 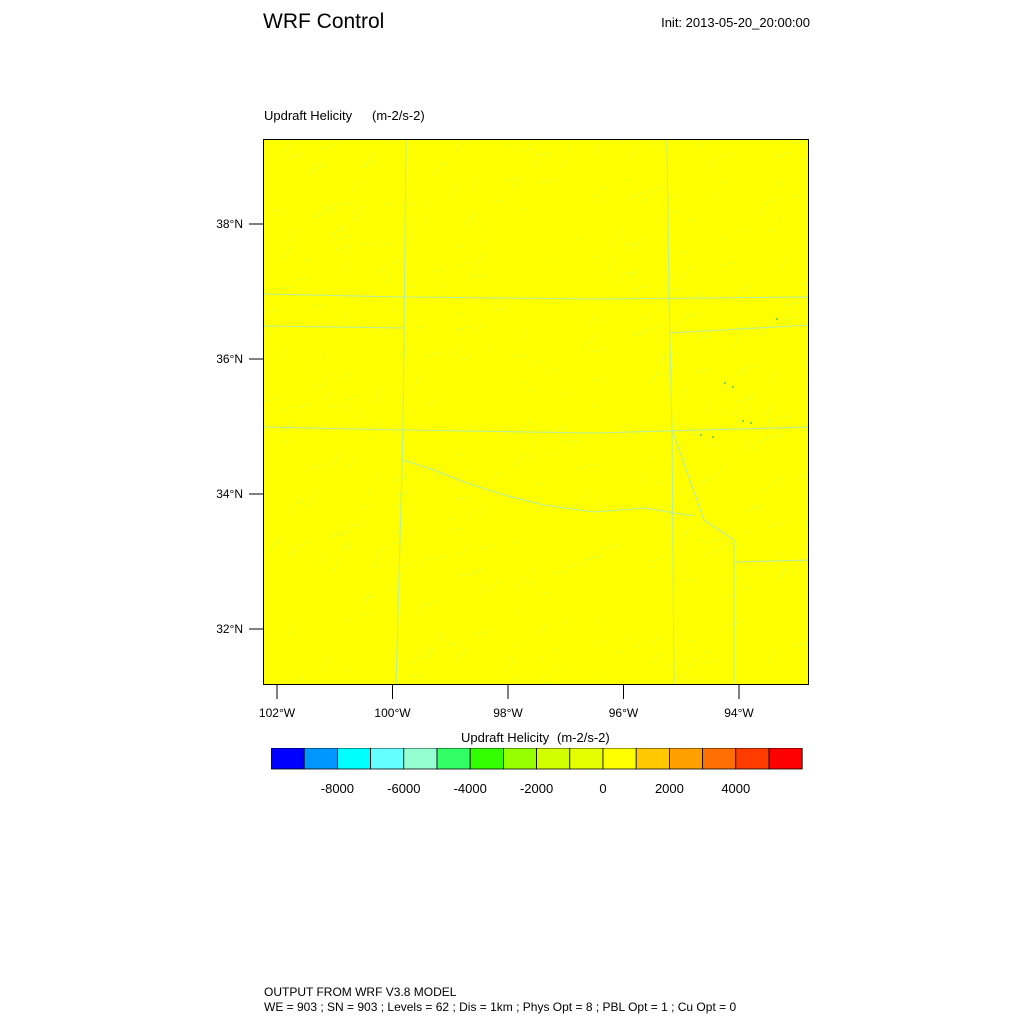 I want to click on field-units-label: (m-2/s-2), so click(x=398, y=115).